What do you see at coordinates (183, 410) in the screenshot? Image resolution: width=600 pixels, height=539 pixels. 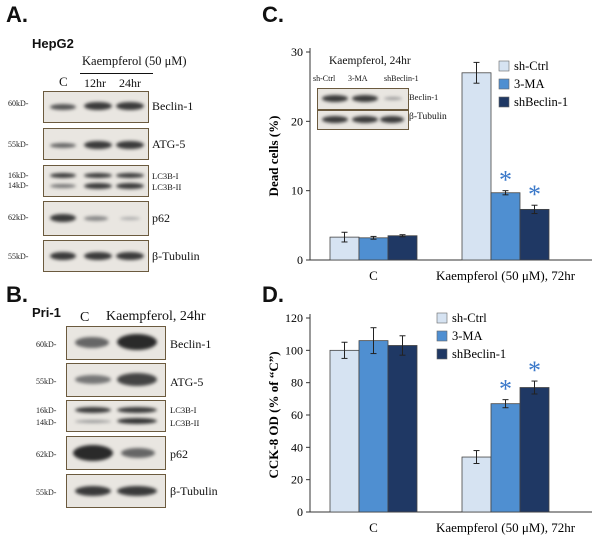 I see `panel-b-protein-lc3b-i: LC3B-I` at bounding box center [183, 410].